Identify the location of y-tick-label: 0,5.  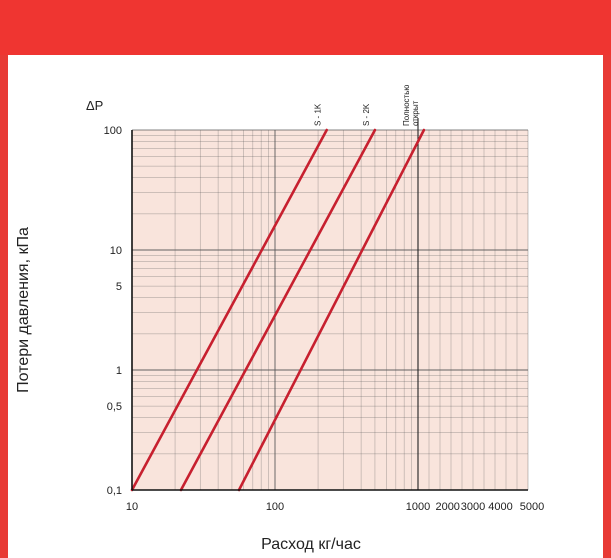
(114, 407).